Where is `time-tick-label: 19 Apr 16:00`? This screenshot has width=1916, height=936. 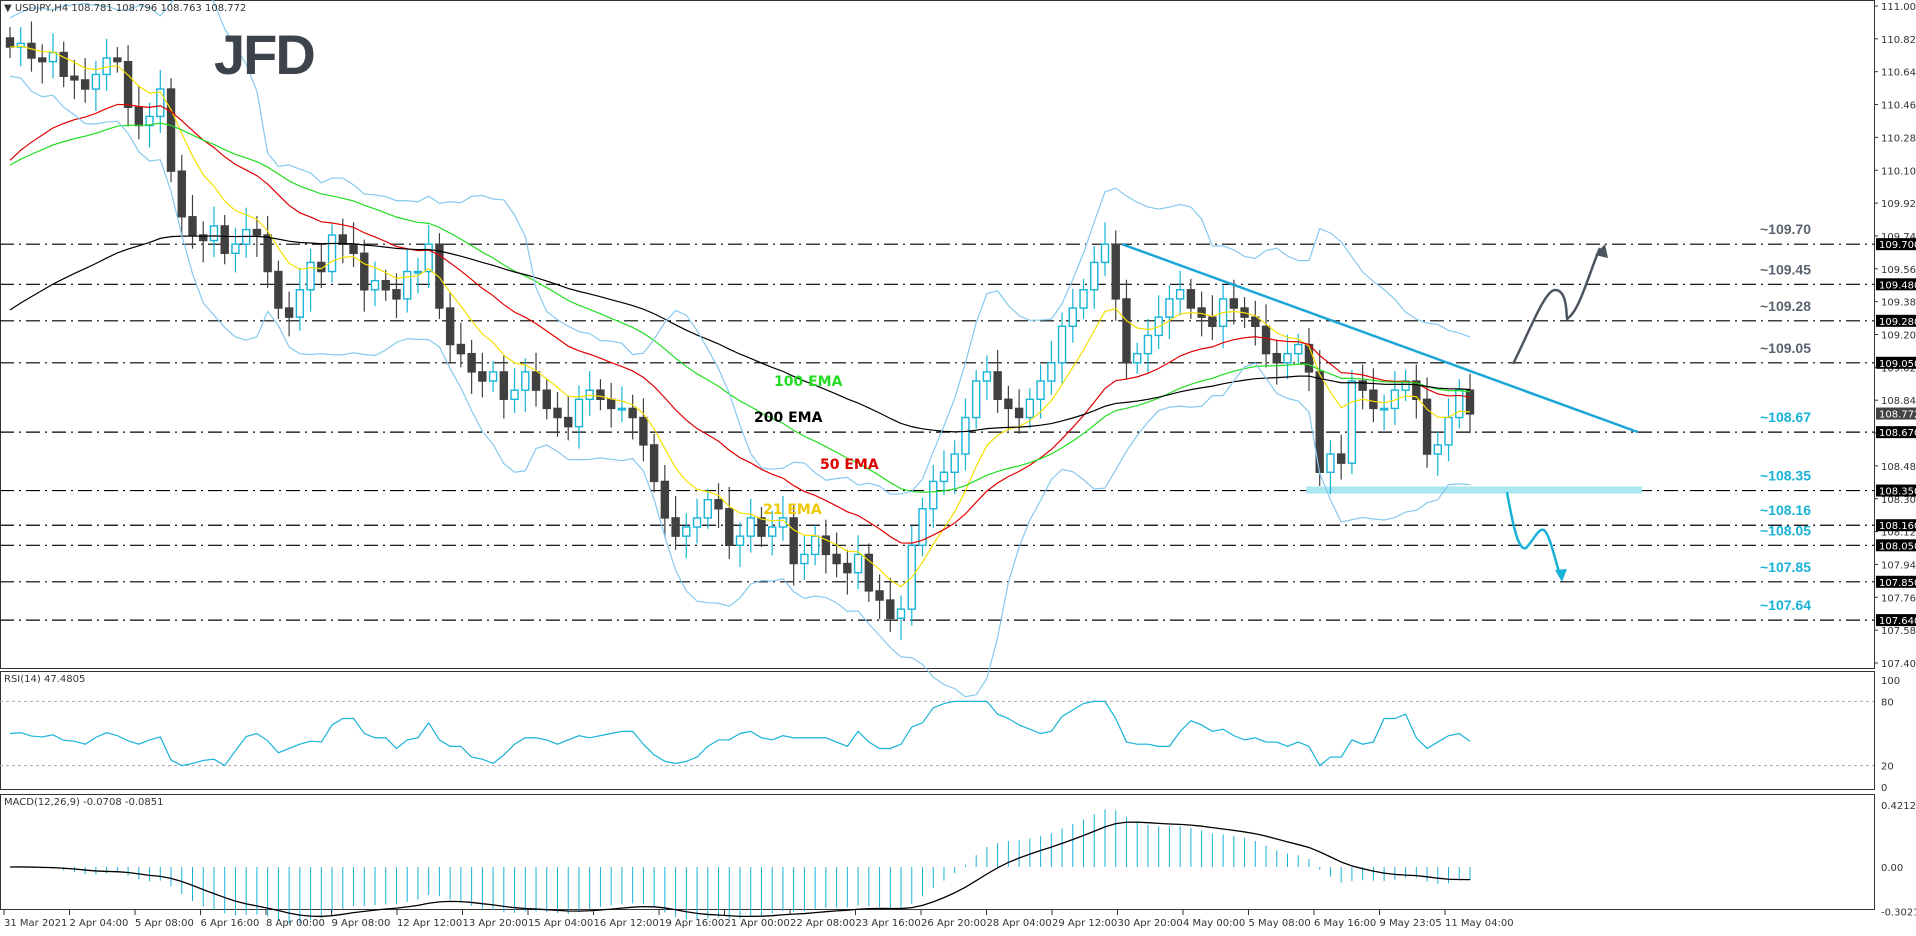
time-tick-label: 19 Apr 16:00 is located at coordinates (691, 923).